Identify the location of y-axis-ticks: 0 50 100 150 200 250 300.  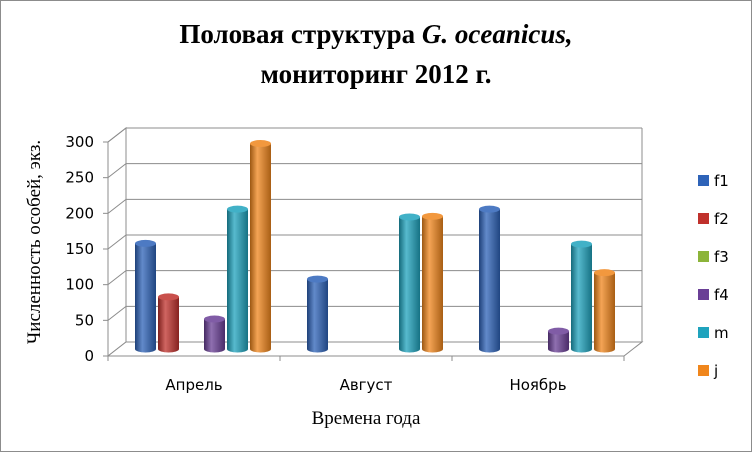
(87, 249).